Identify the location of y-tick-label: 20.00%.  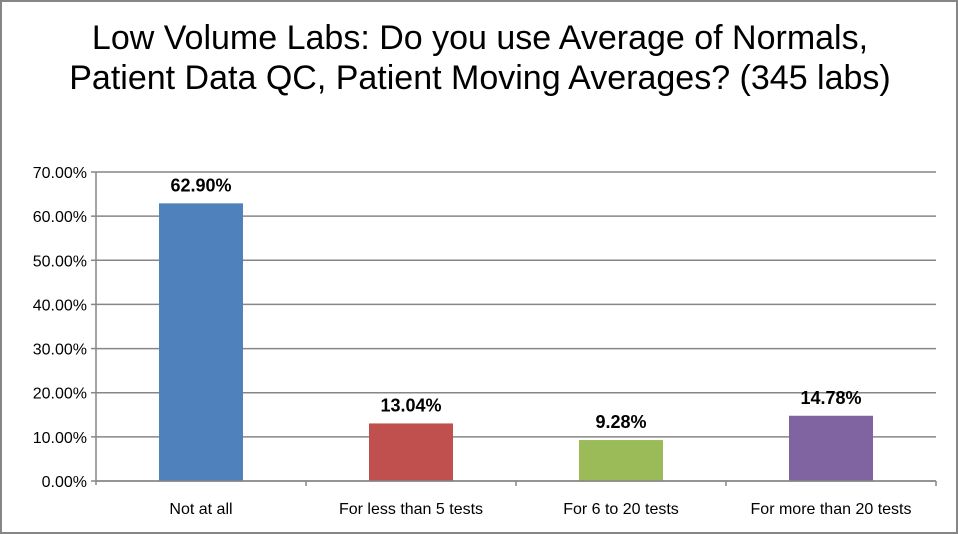
(60, 394).